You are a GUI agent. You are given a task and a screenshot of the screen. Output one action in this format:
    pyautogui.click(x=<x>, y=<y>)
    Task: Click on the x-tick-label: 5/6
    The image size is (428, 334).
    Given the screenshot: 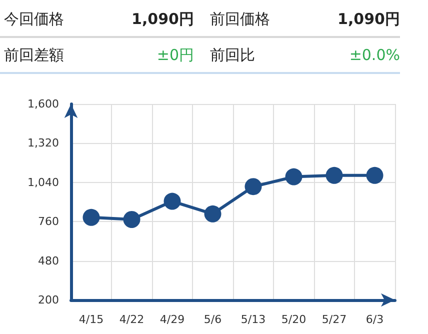 What is the action you would take?
    pyautogui.click(x=213, y=319)
    